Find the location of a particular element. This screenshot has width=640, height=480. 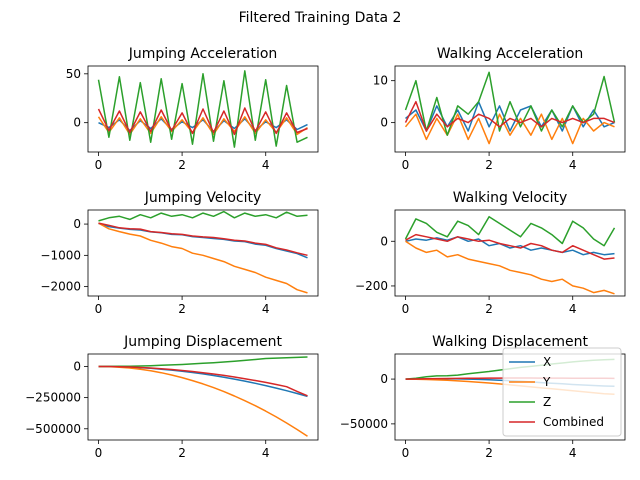

y-tick-label: −500000 is located at coordinates (53, 429).